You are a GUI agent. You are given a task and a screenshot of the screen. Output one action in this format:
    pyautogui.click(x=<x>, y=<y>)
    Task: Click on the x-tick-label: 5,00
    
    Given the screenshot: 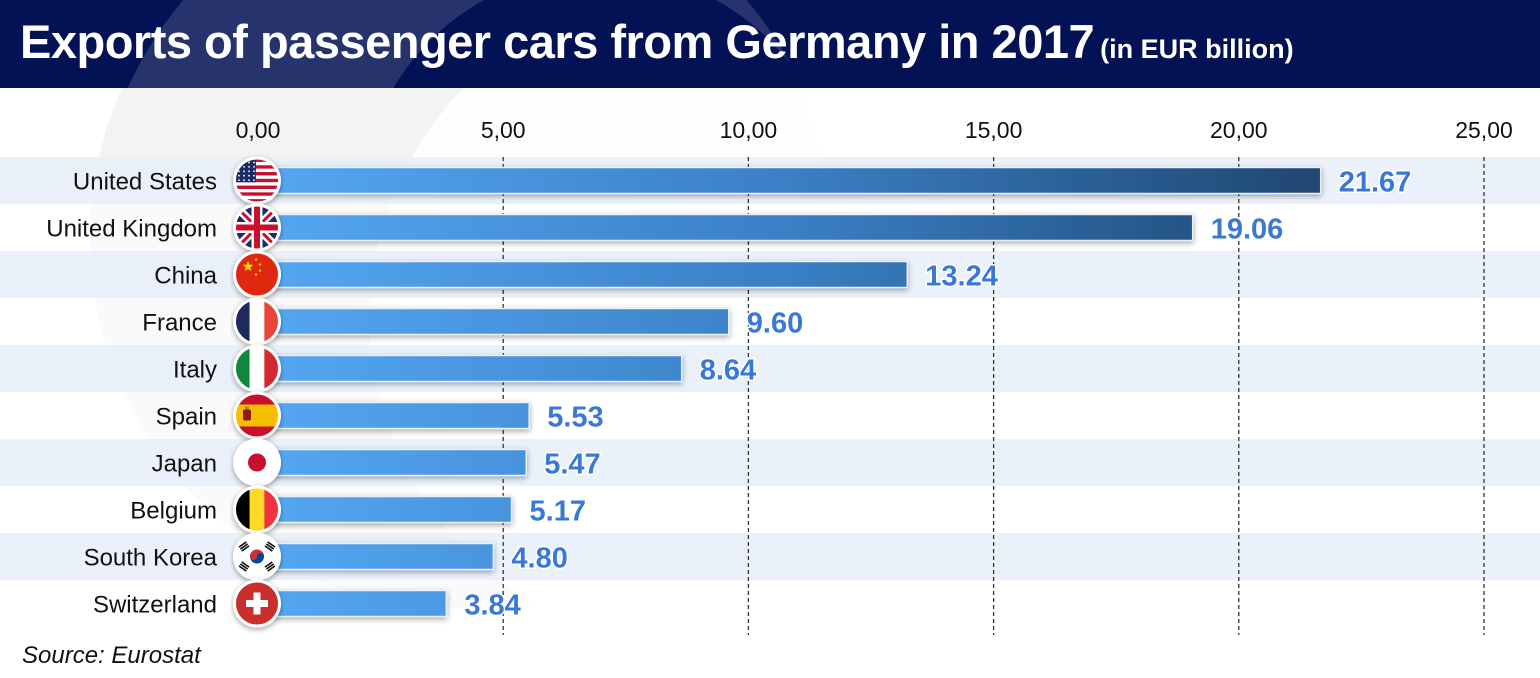 What is the action you would take?
    pyautogui.click(x=503, y=130)
    